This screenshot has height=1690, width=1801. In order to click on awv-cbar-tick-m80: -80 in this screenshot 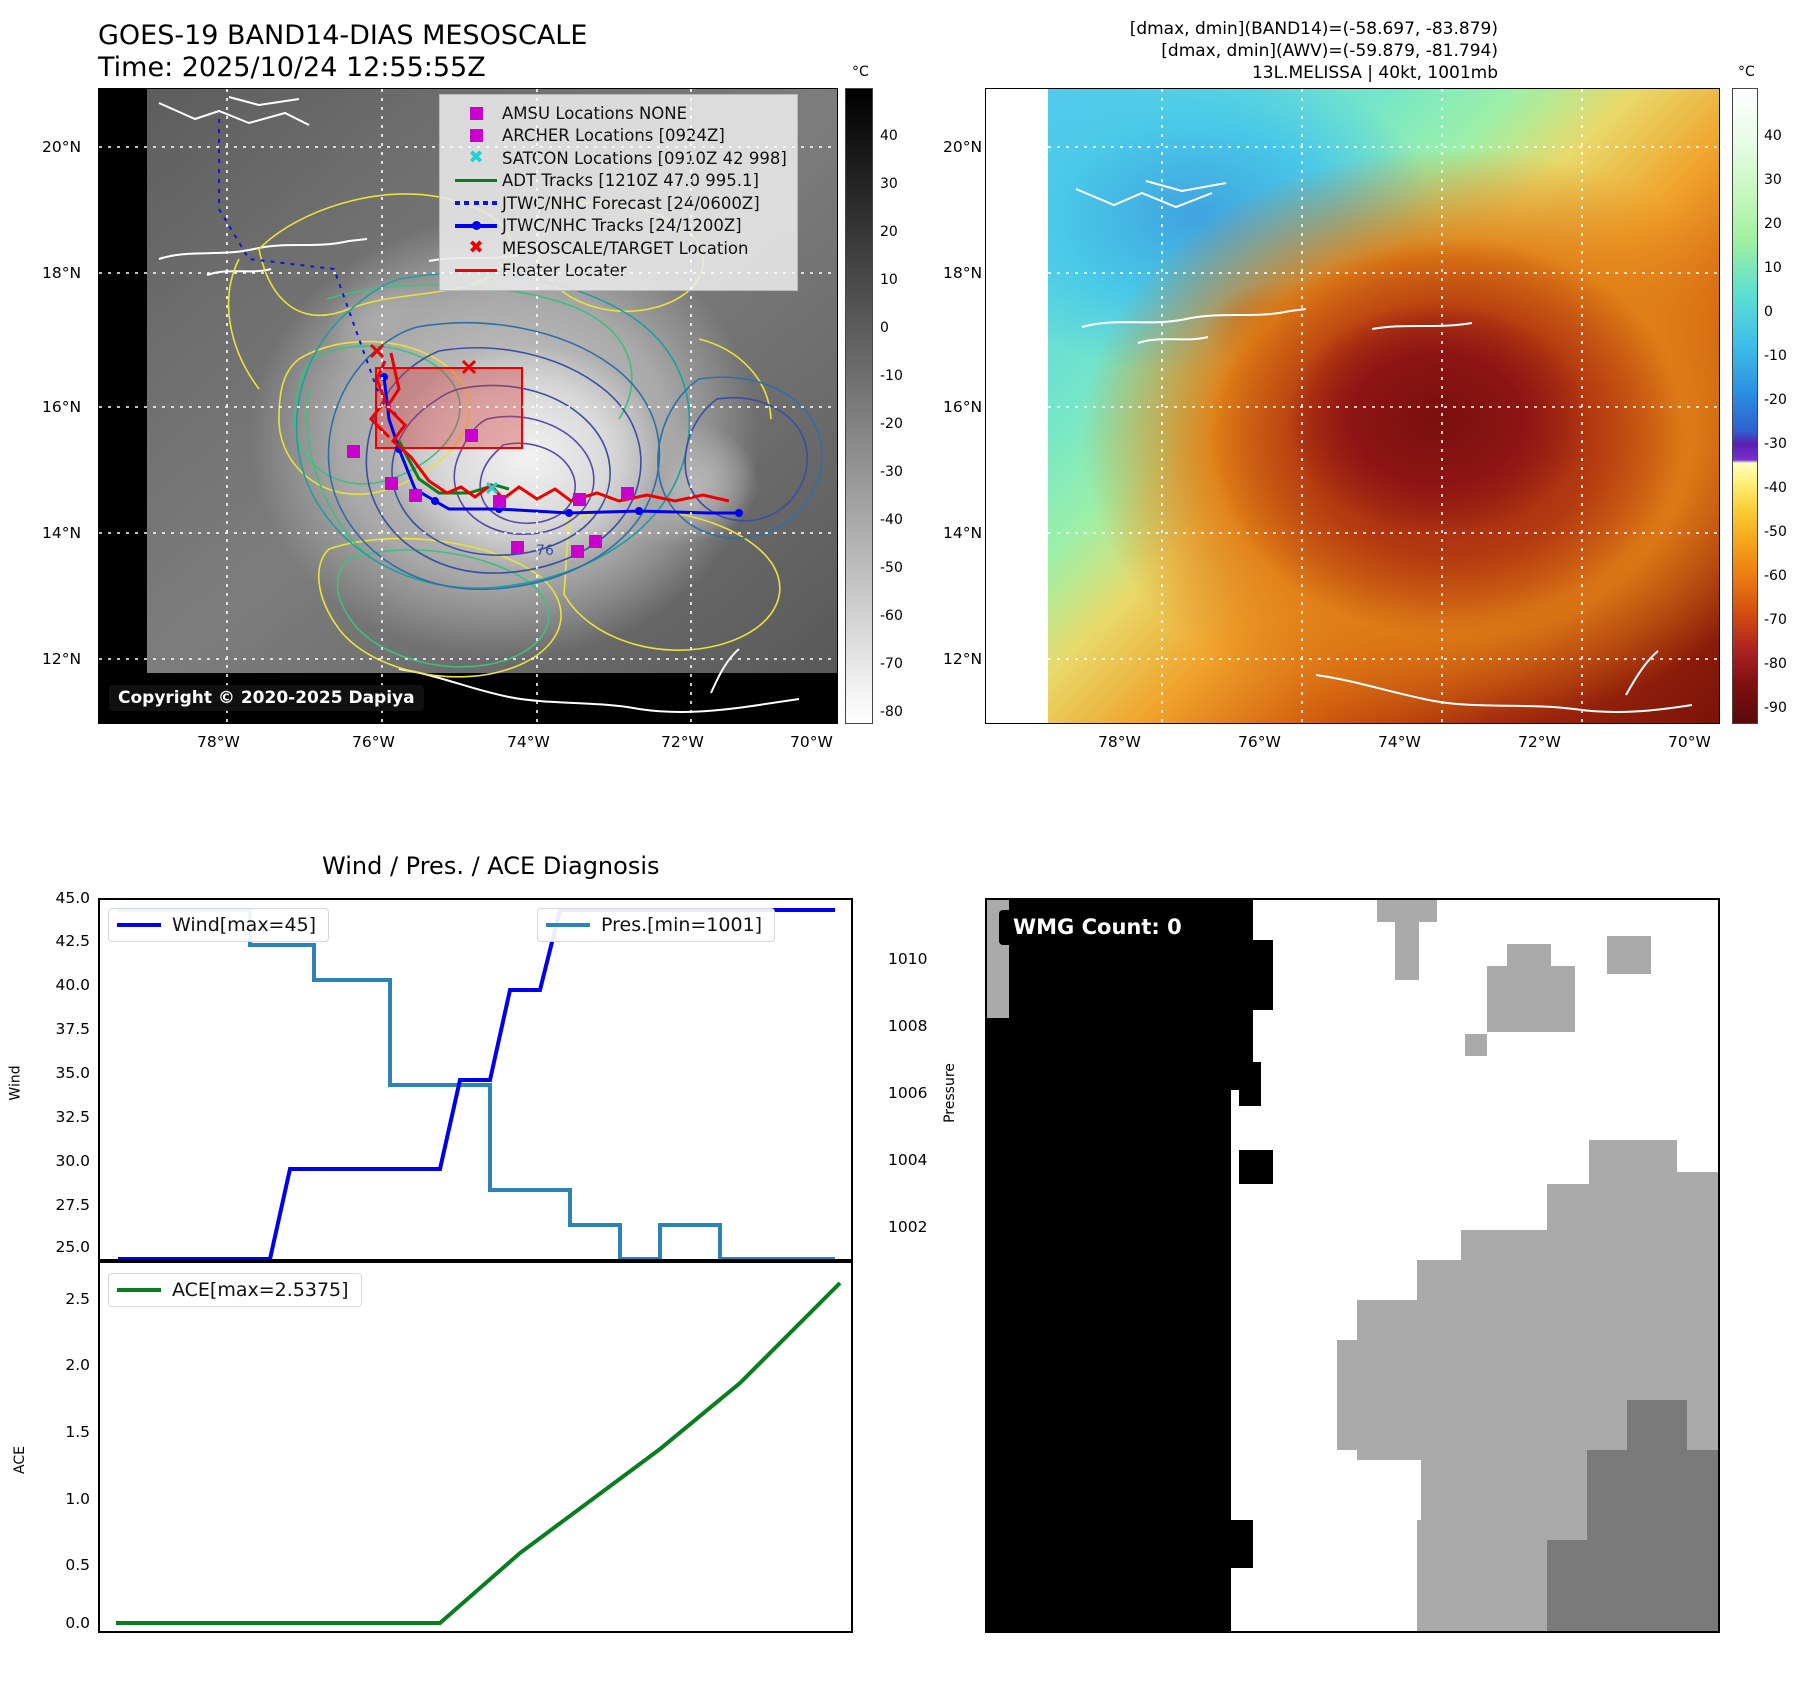, I will do `click(1775, 664)`.